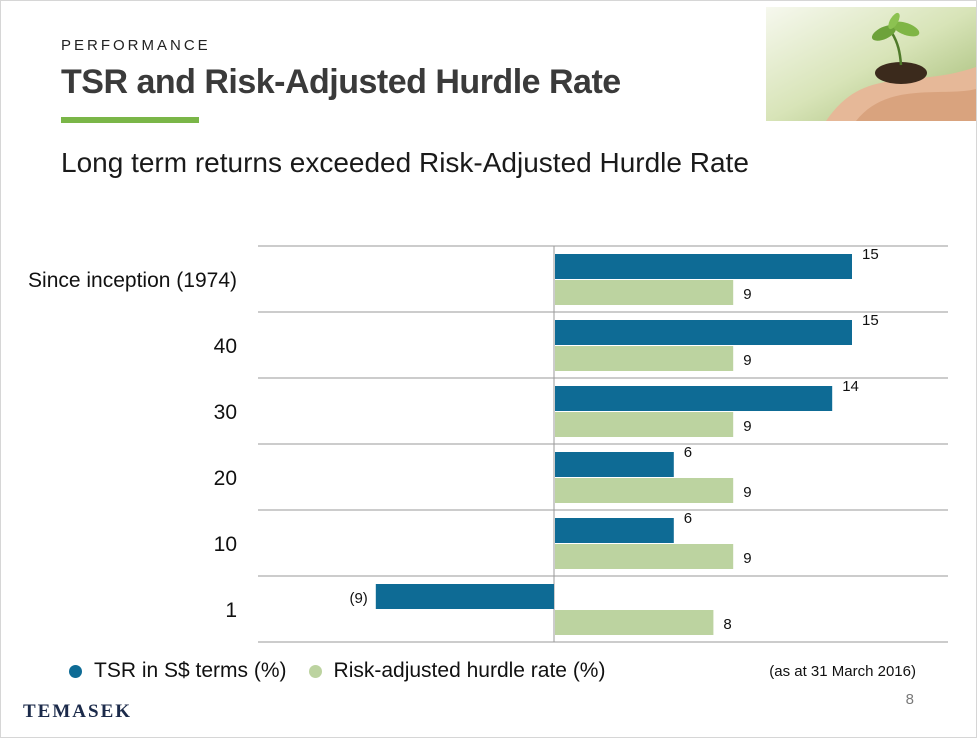 The height and width of the screenshot is (738, 977). Describe the element at coordinates (727, 624) in the screenshot. I see `hurdle-value-label: 8` at that location.